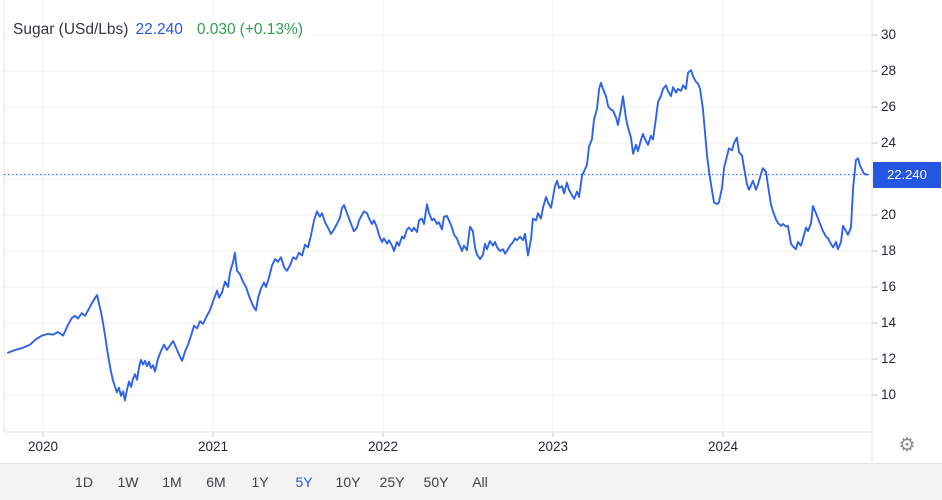 Image resolution: width=942 pixels, height=500 pixels. Describe the element at coordinates (553, 446) in the screenshot. I see `x-axis-label: 2023` at that location.